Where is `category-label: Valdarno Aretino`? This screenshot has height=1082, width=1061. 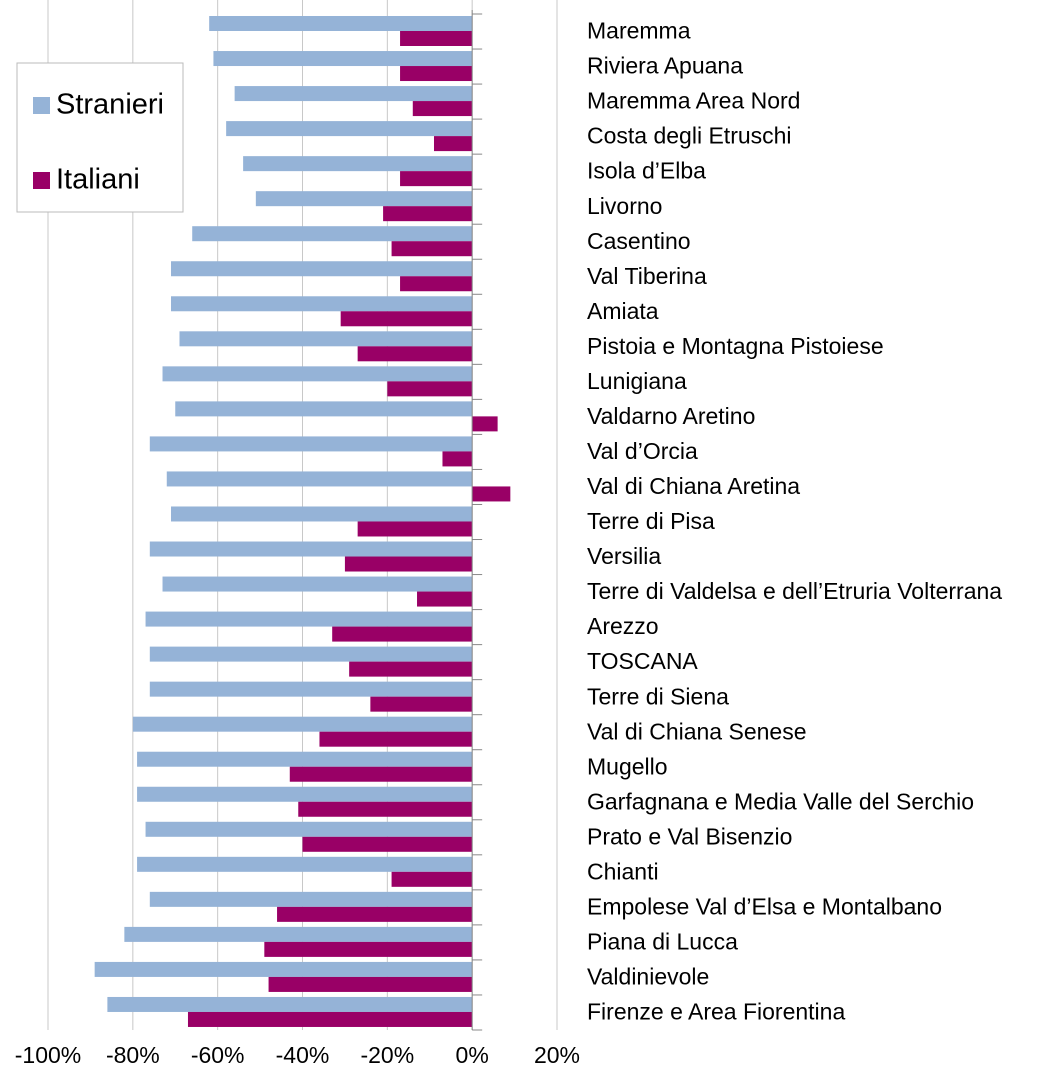 category-label: Valdarno Aretino is located at coordinates (671, 416).